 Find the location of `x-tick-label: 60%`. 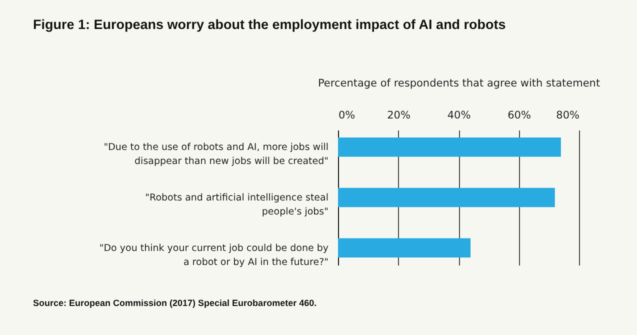

x-tick-label: 60% is located at coordinates (519, 116).